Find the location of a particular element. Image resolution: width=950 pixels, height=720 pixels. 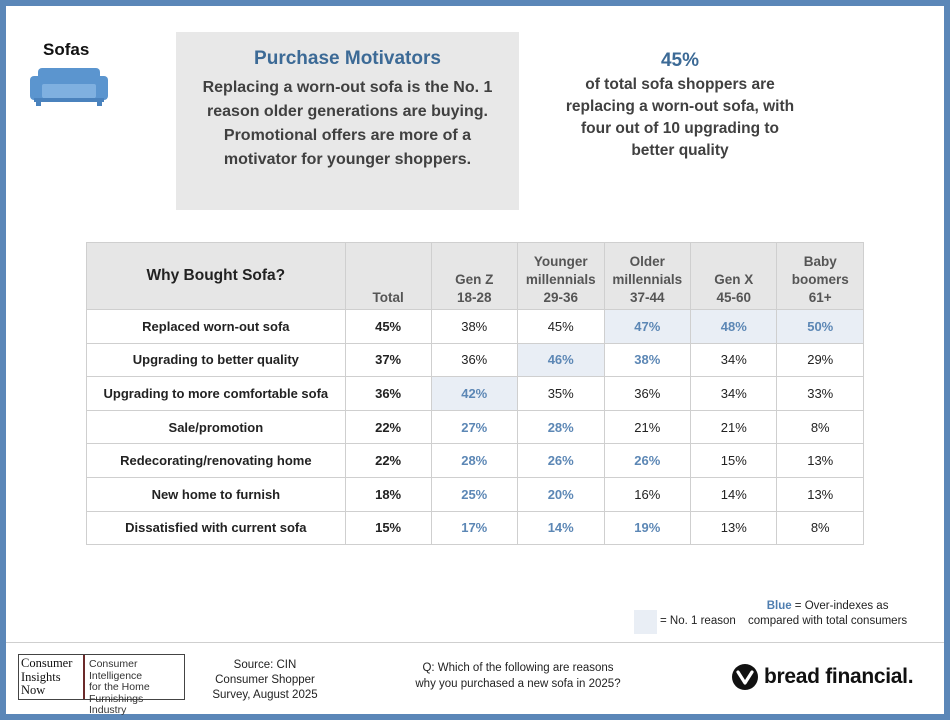

value-cell: 35% is located at coordinates (560, 393).